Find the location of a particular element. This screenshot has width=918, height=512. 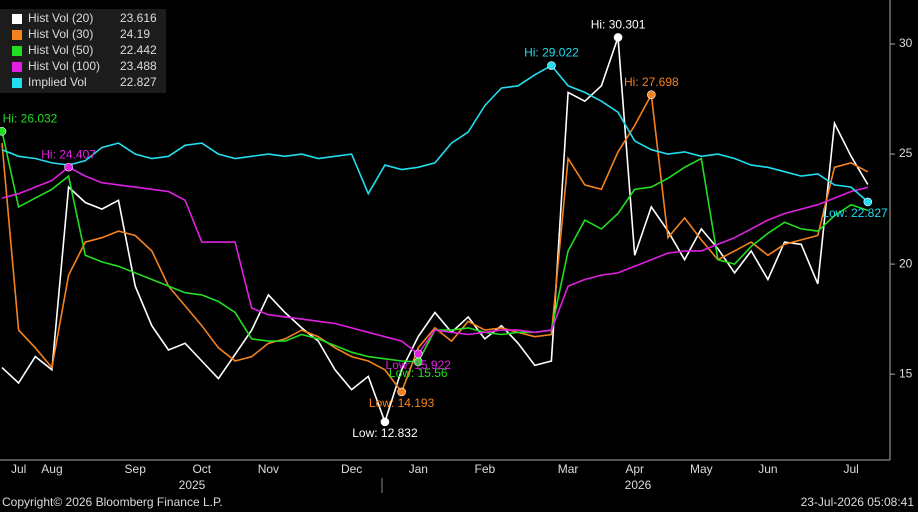

legend-label: Hist Vol (100) is located at coordinates (64, 66).